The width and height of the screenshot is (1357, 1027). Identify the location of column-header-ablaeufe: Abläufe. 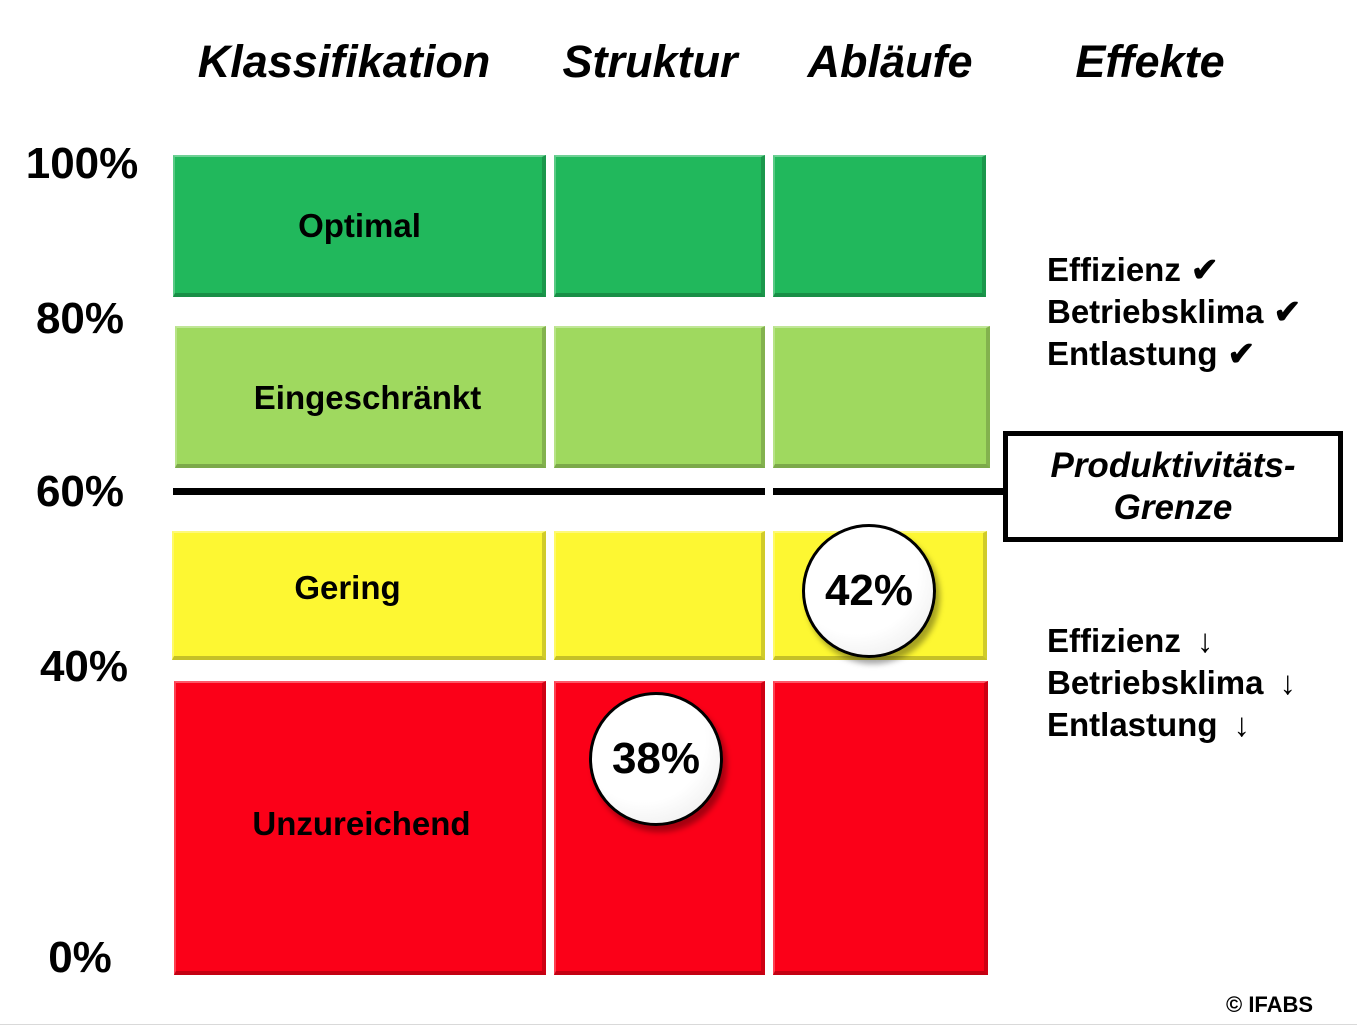
(890, 61).